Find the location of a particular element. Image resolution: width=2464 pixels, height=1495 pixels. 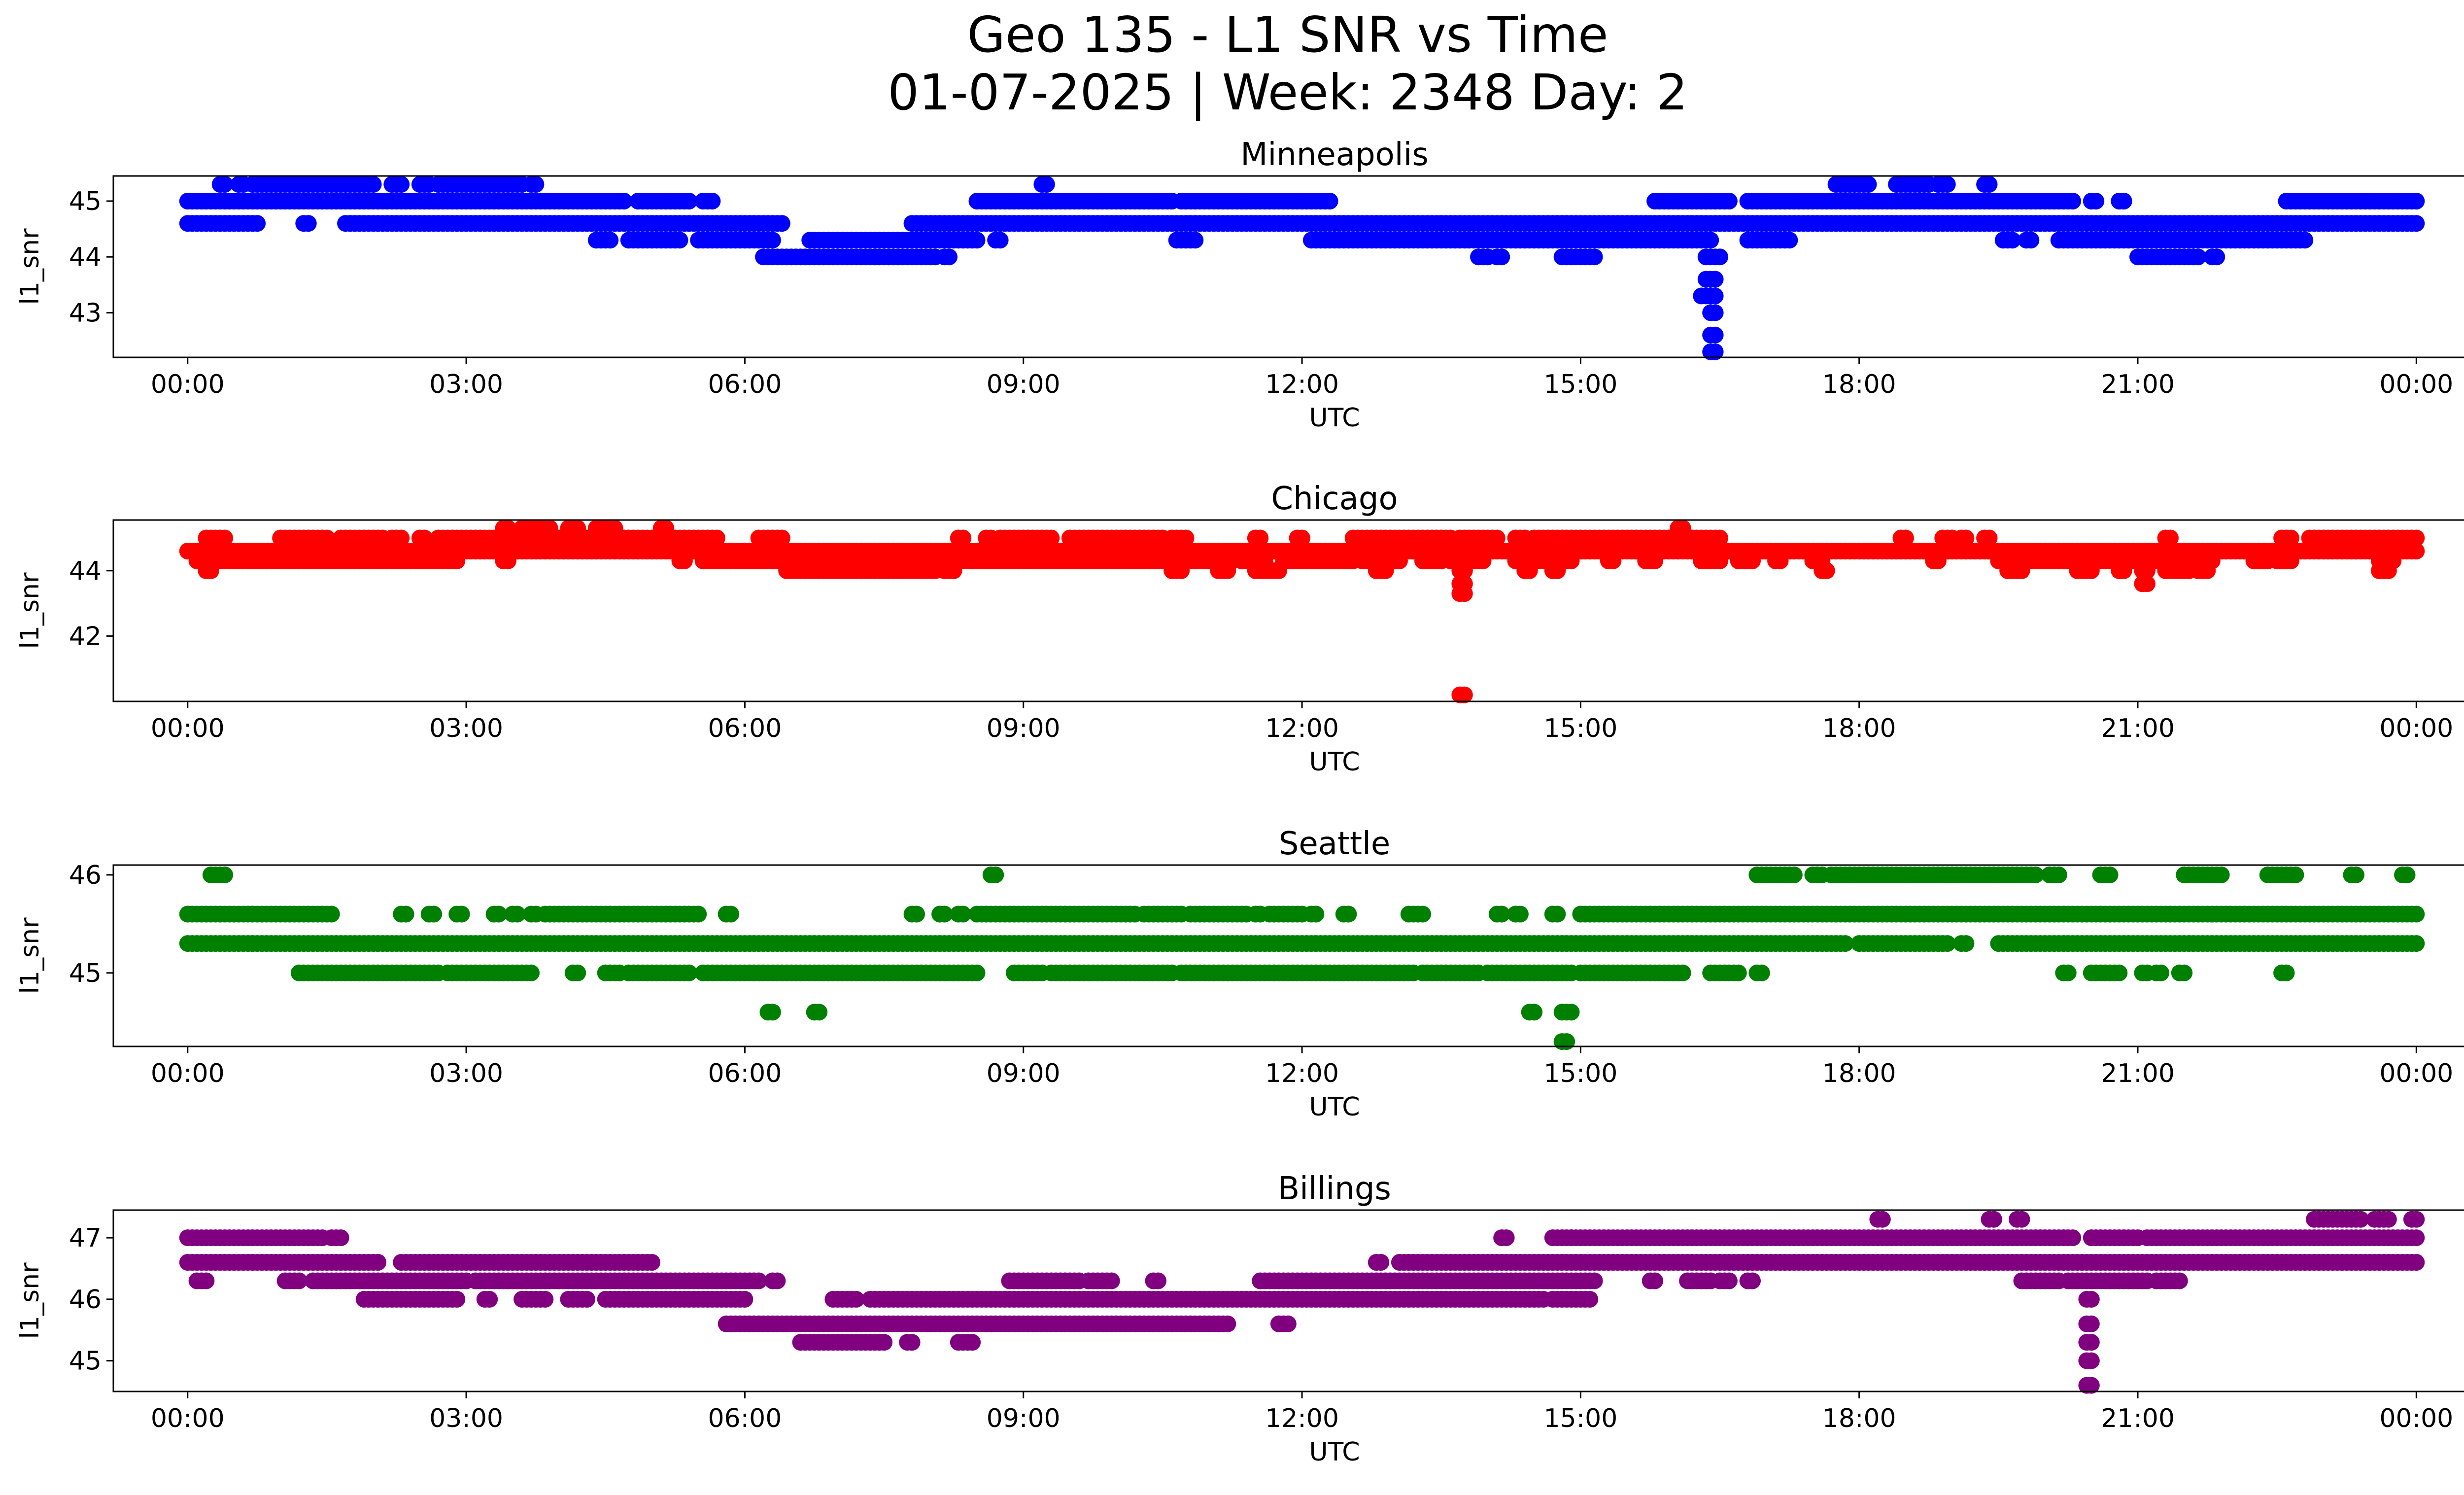

x-tick-label: 09:00 is located at coordinates (1024, 728).